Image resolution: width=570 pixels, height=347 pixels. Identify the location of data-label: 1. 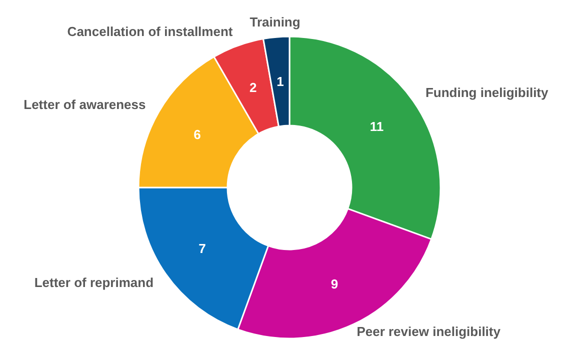
(280, 81).